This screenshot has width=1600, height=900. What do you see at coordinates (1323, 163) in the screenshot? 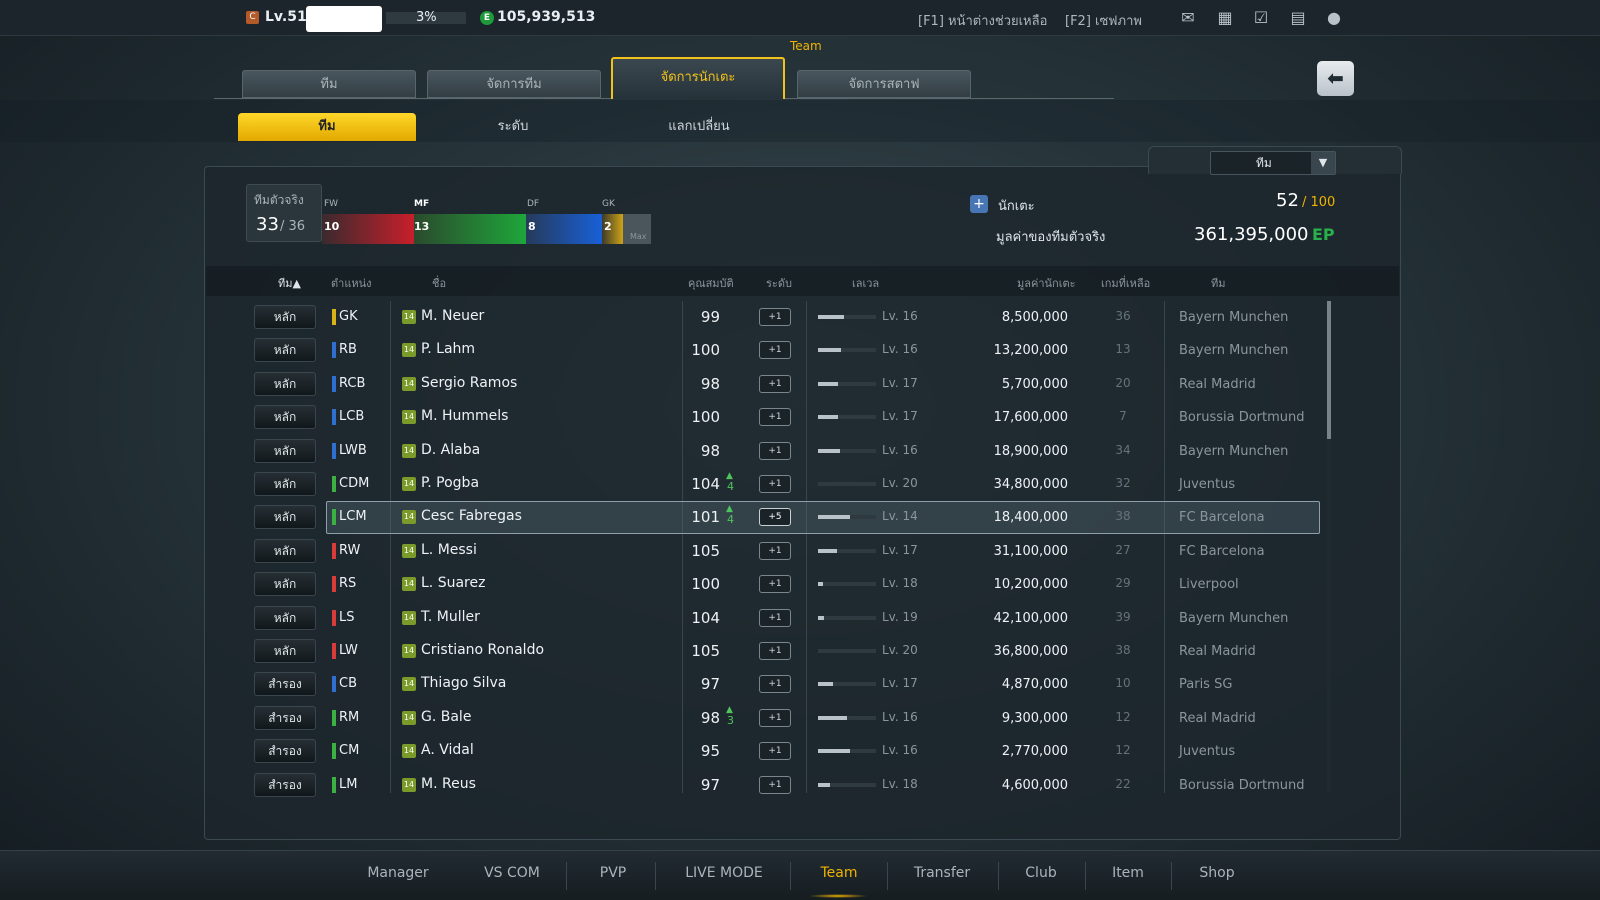
I see `chevron-down-icon: ▼` at bounding box center [1323, 163].